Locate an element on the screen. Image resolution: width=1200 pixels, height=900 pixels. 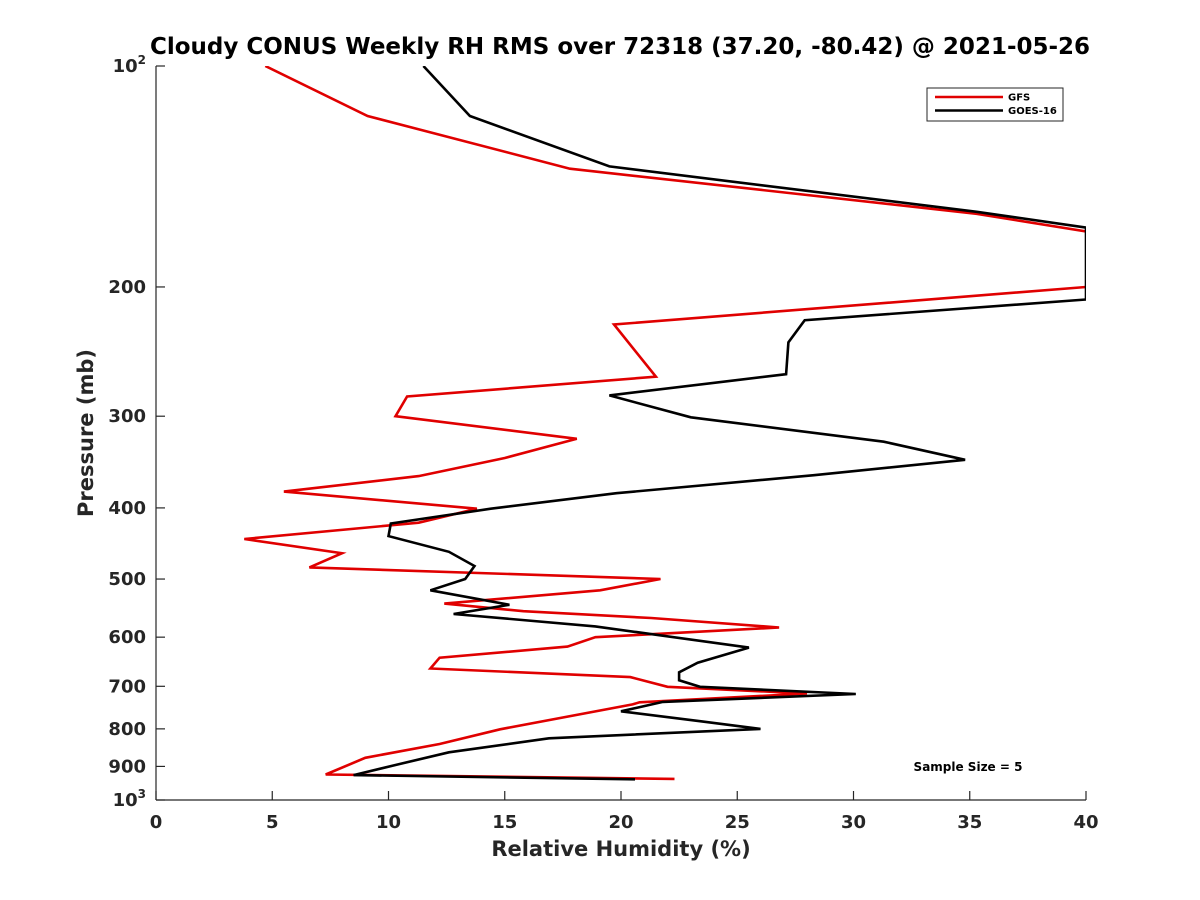
x-tick-label: 5 is located at coordinates (272, 822).